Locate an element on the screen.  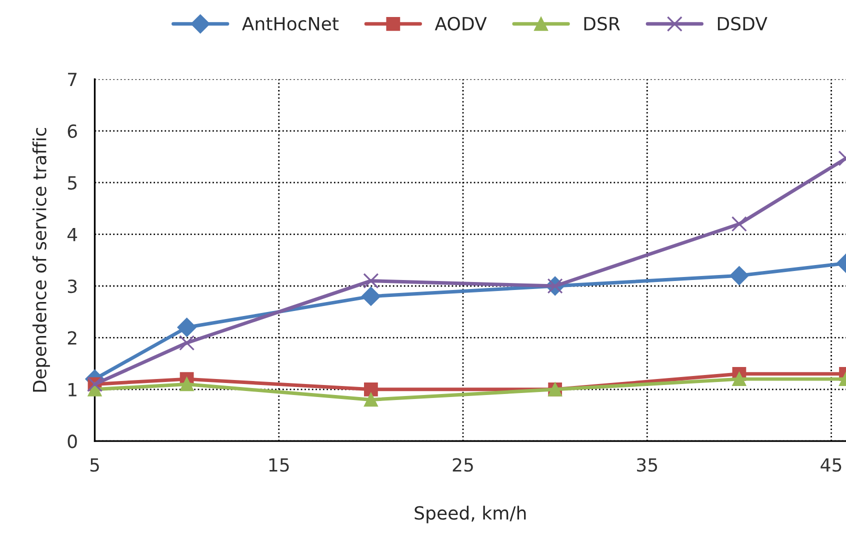
x-tick-label: 45 is located at coordinates (831, 465).